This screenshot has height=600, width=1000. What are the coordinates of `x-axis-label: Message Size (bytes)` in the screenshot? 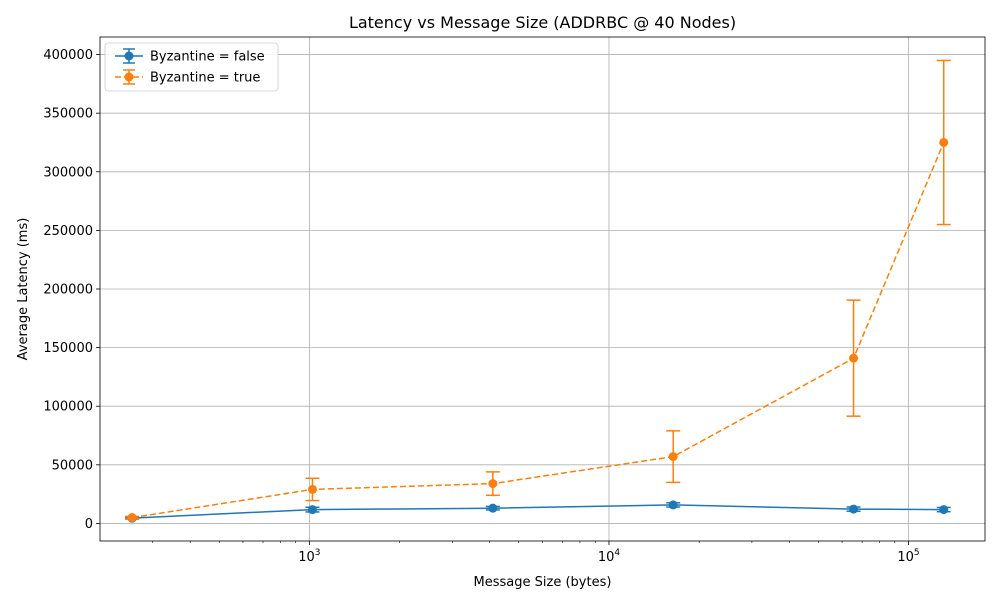 It's located at (543, 582).